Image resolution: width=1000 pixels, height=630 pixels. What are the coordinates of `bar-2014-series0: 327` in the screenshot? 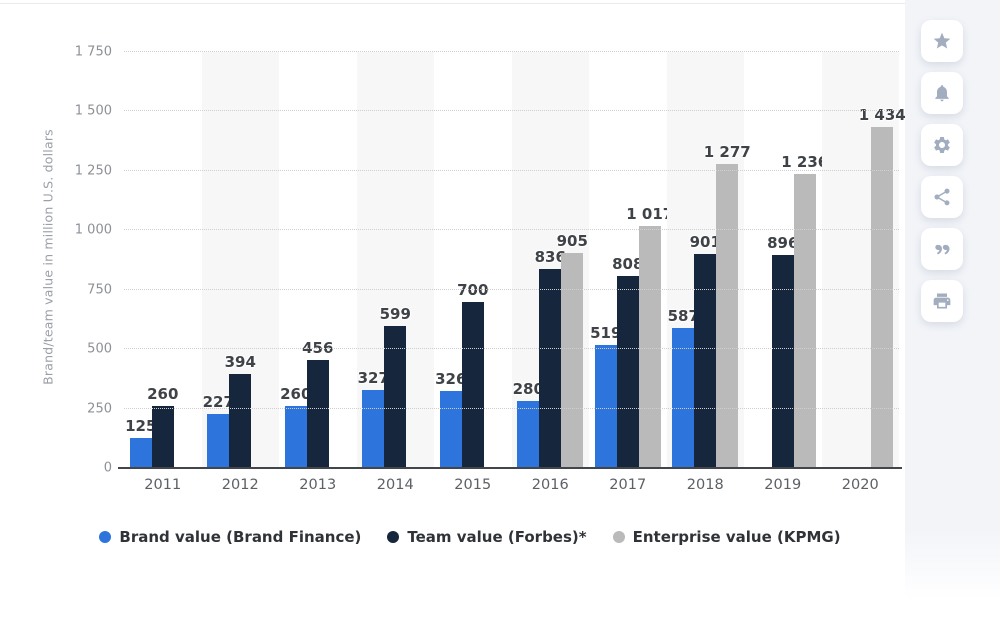 It's located at (373, 418).